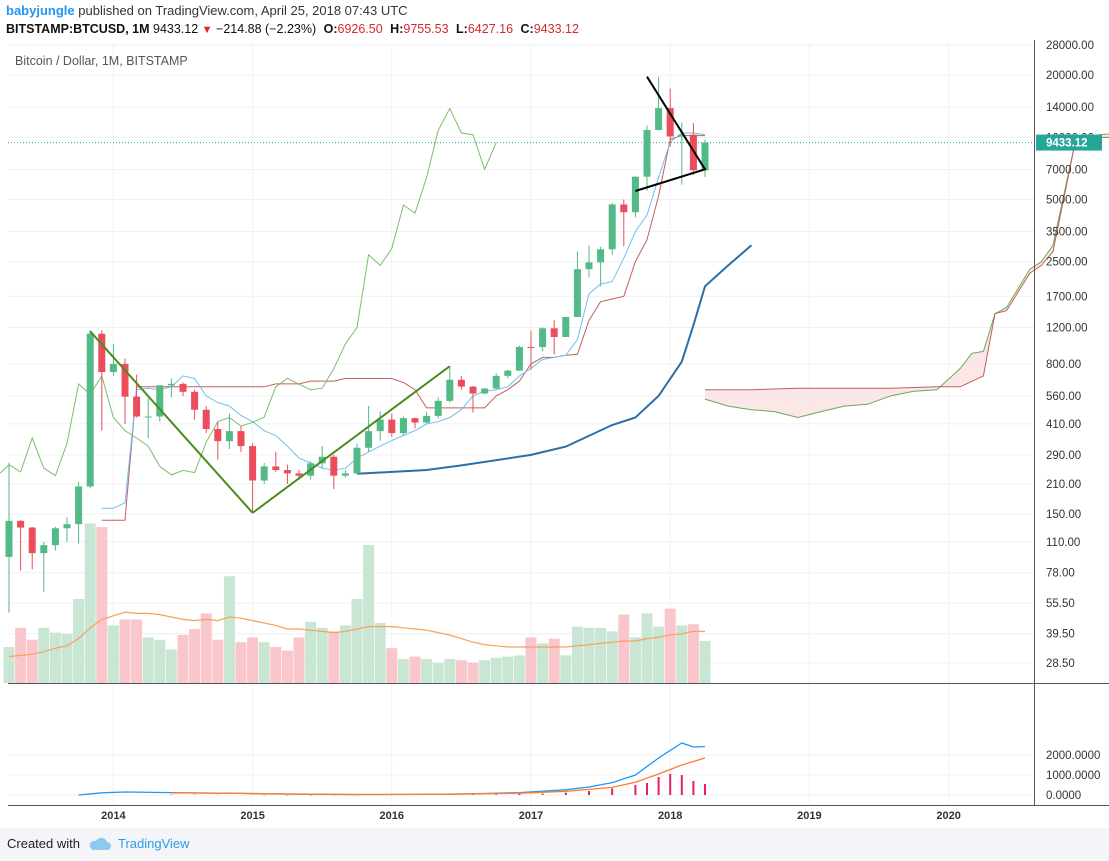 The height and width of the screenshot is (861, 1109). What do you see at coordinates (113, 816) in the screenshot?
I see `time-tick-label: 2014` at bounding box center [113, 816].